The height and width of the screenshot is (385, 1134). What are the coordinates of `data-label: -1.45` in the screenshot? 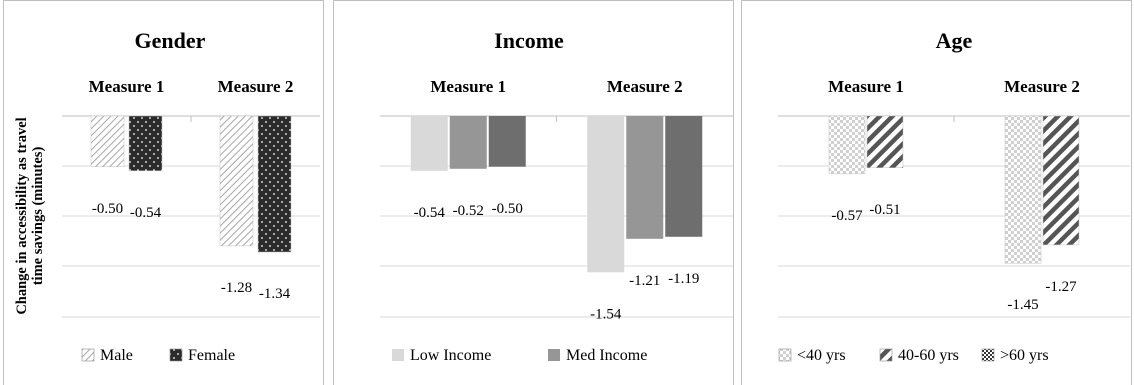 It's located at (1022, 305).